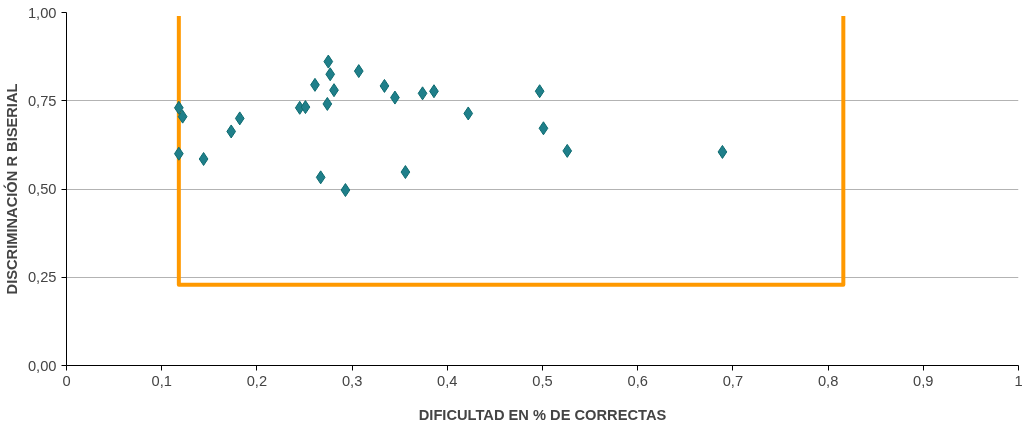 Image resolution: width=1030 pixels, height=425 pixels. Describe the element at coordinates (828, 380) in the screenshot. I see `x-tick-label: 0,8` at that location.